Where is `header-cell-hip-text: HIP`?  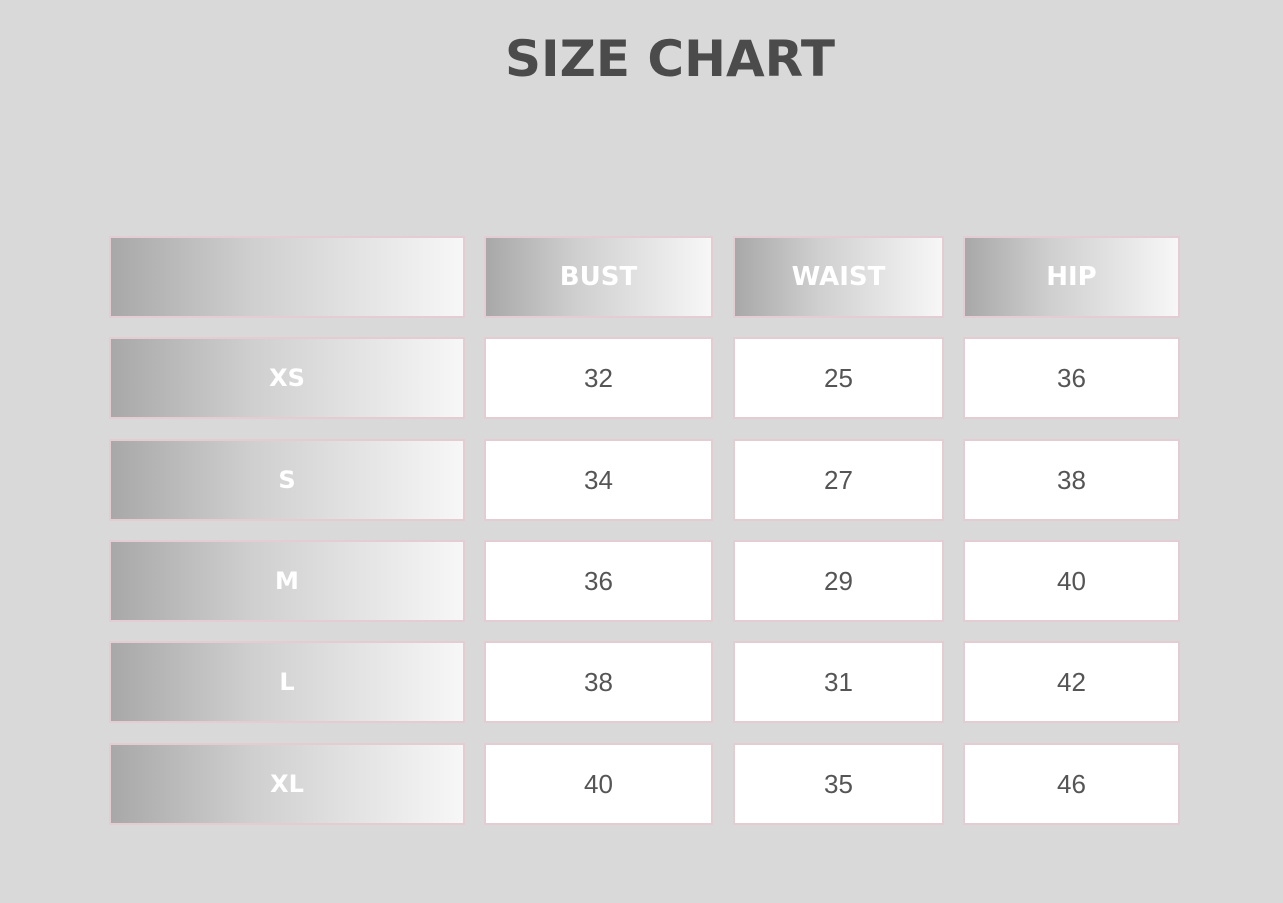
header-cell-hip-text: HIP is located at coordinates (1071, 277).